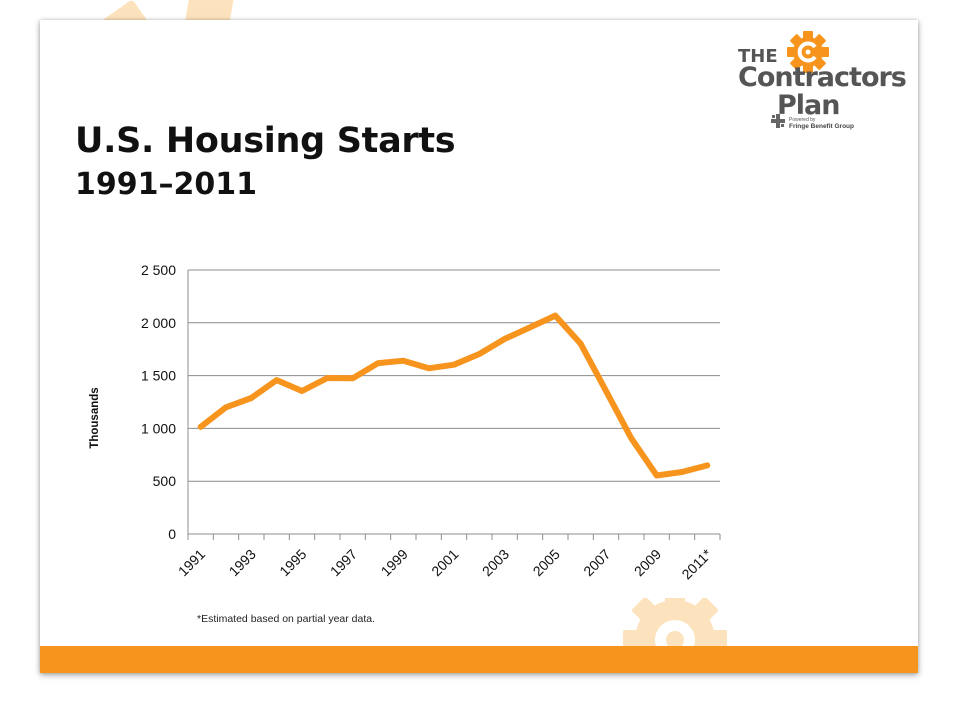 Image resolution: width=960 pixels, height=720 pixels. I want to click on logo-powered-by: Powered by, so click(802, 120).